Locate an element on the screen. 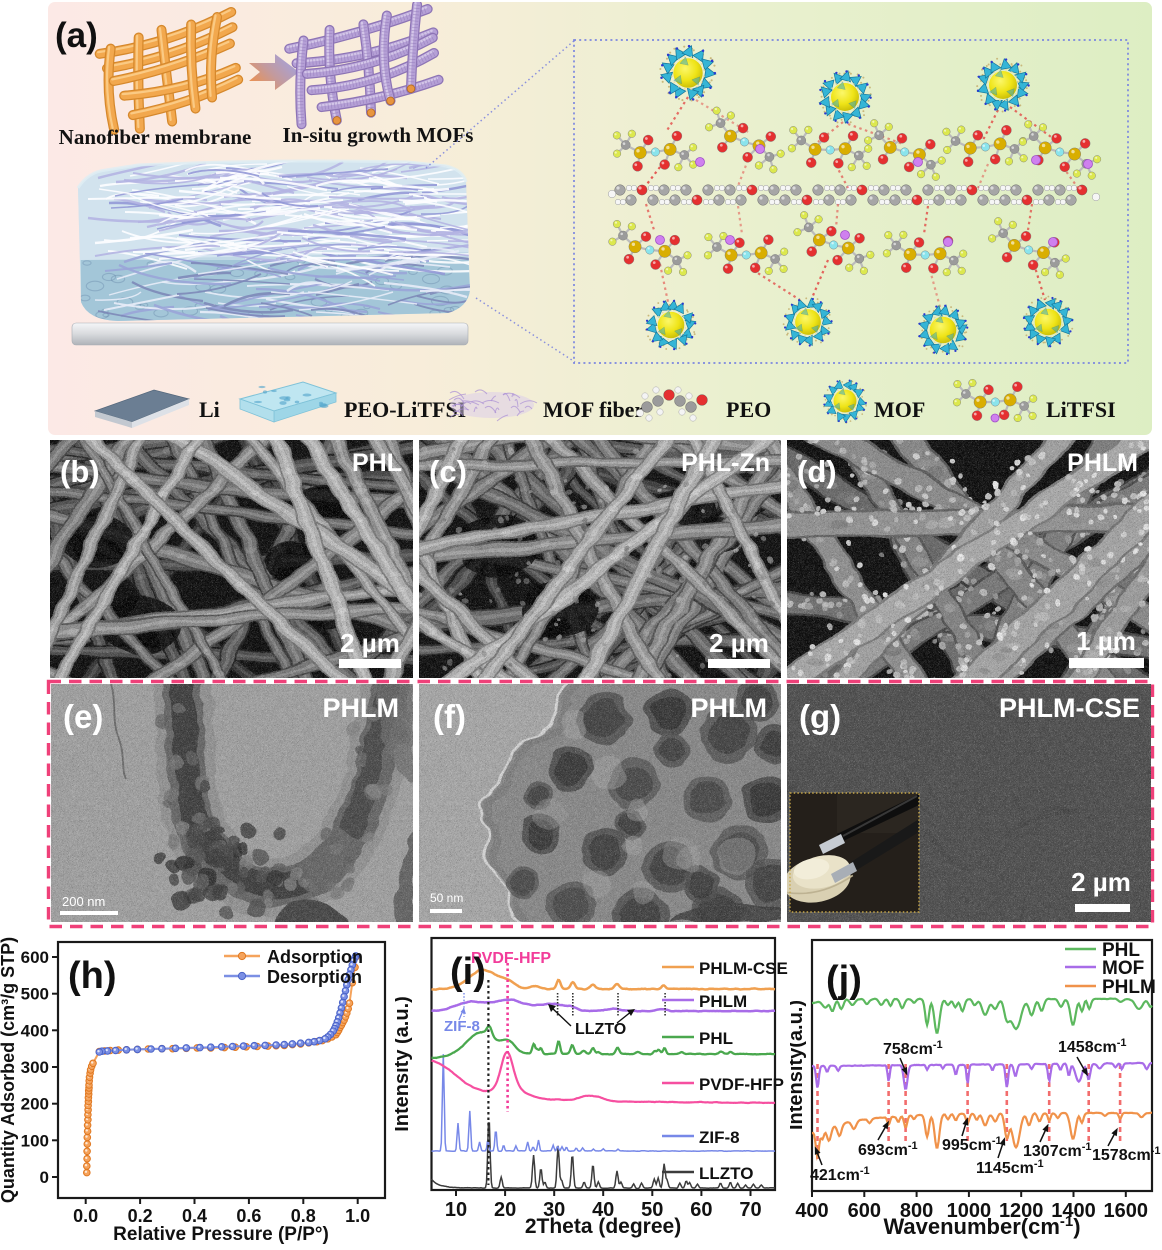  svg-text: 1145cm-1 is located at coordinates (1010, 1167).